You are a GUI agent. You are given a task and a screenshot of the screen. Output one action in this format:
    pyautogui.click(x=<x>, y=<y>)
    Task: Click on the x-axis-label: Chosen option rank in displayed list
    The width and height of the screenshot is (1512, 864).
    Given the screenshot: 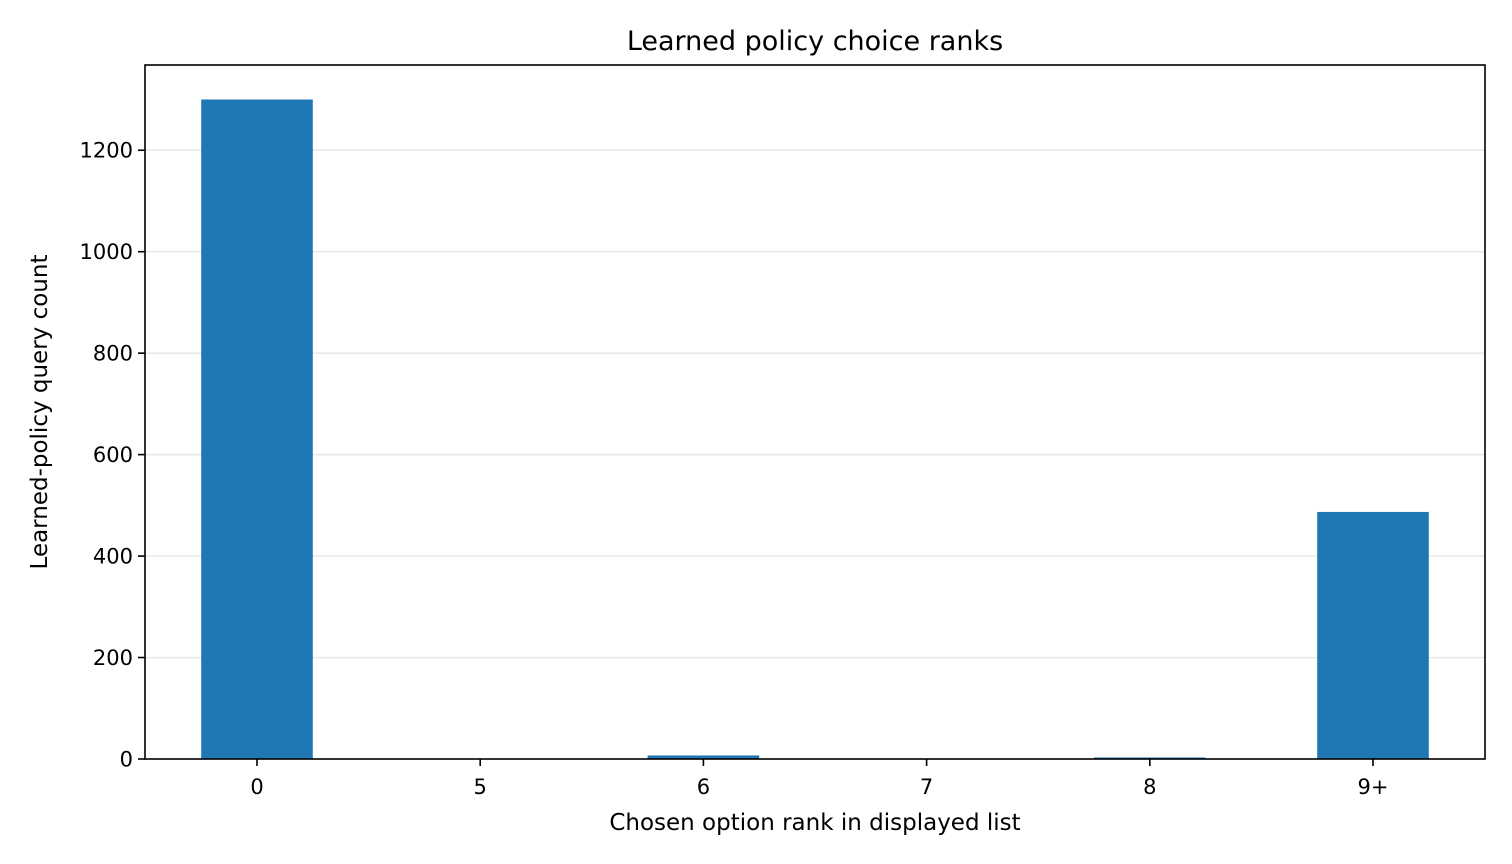 What is the action you would take?
    pyautogui.click(x=814, y=823)
    